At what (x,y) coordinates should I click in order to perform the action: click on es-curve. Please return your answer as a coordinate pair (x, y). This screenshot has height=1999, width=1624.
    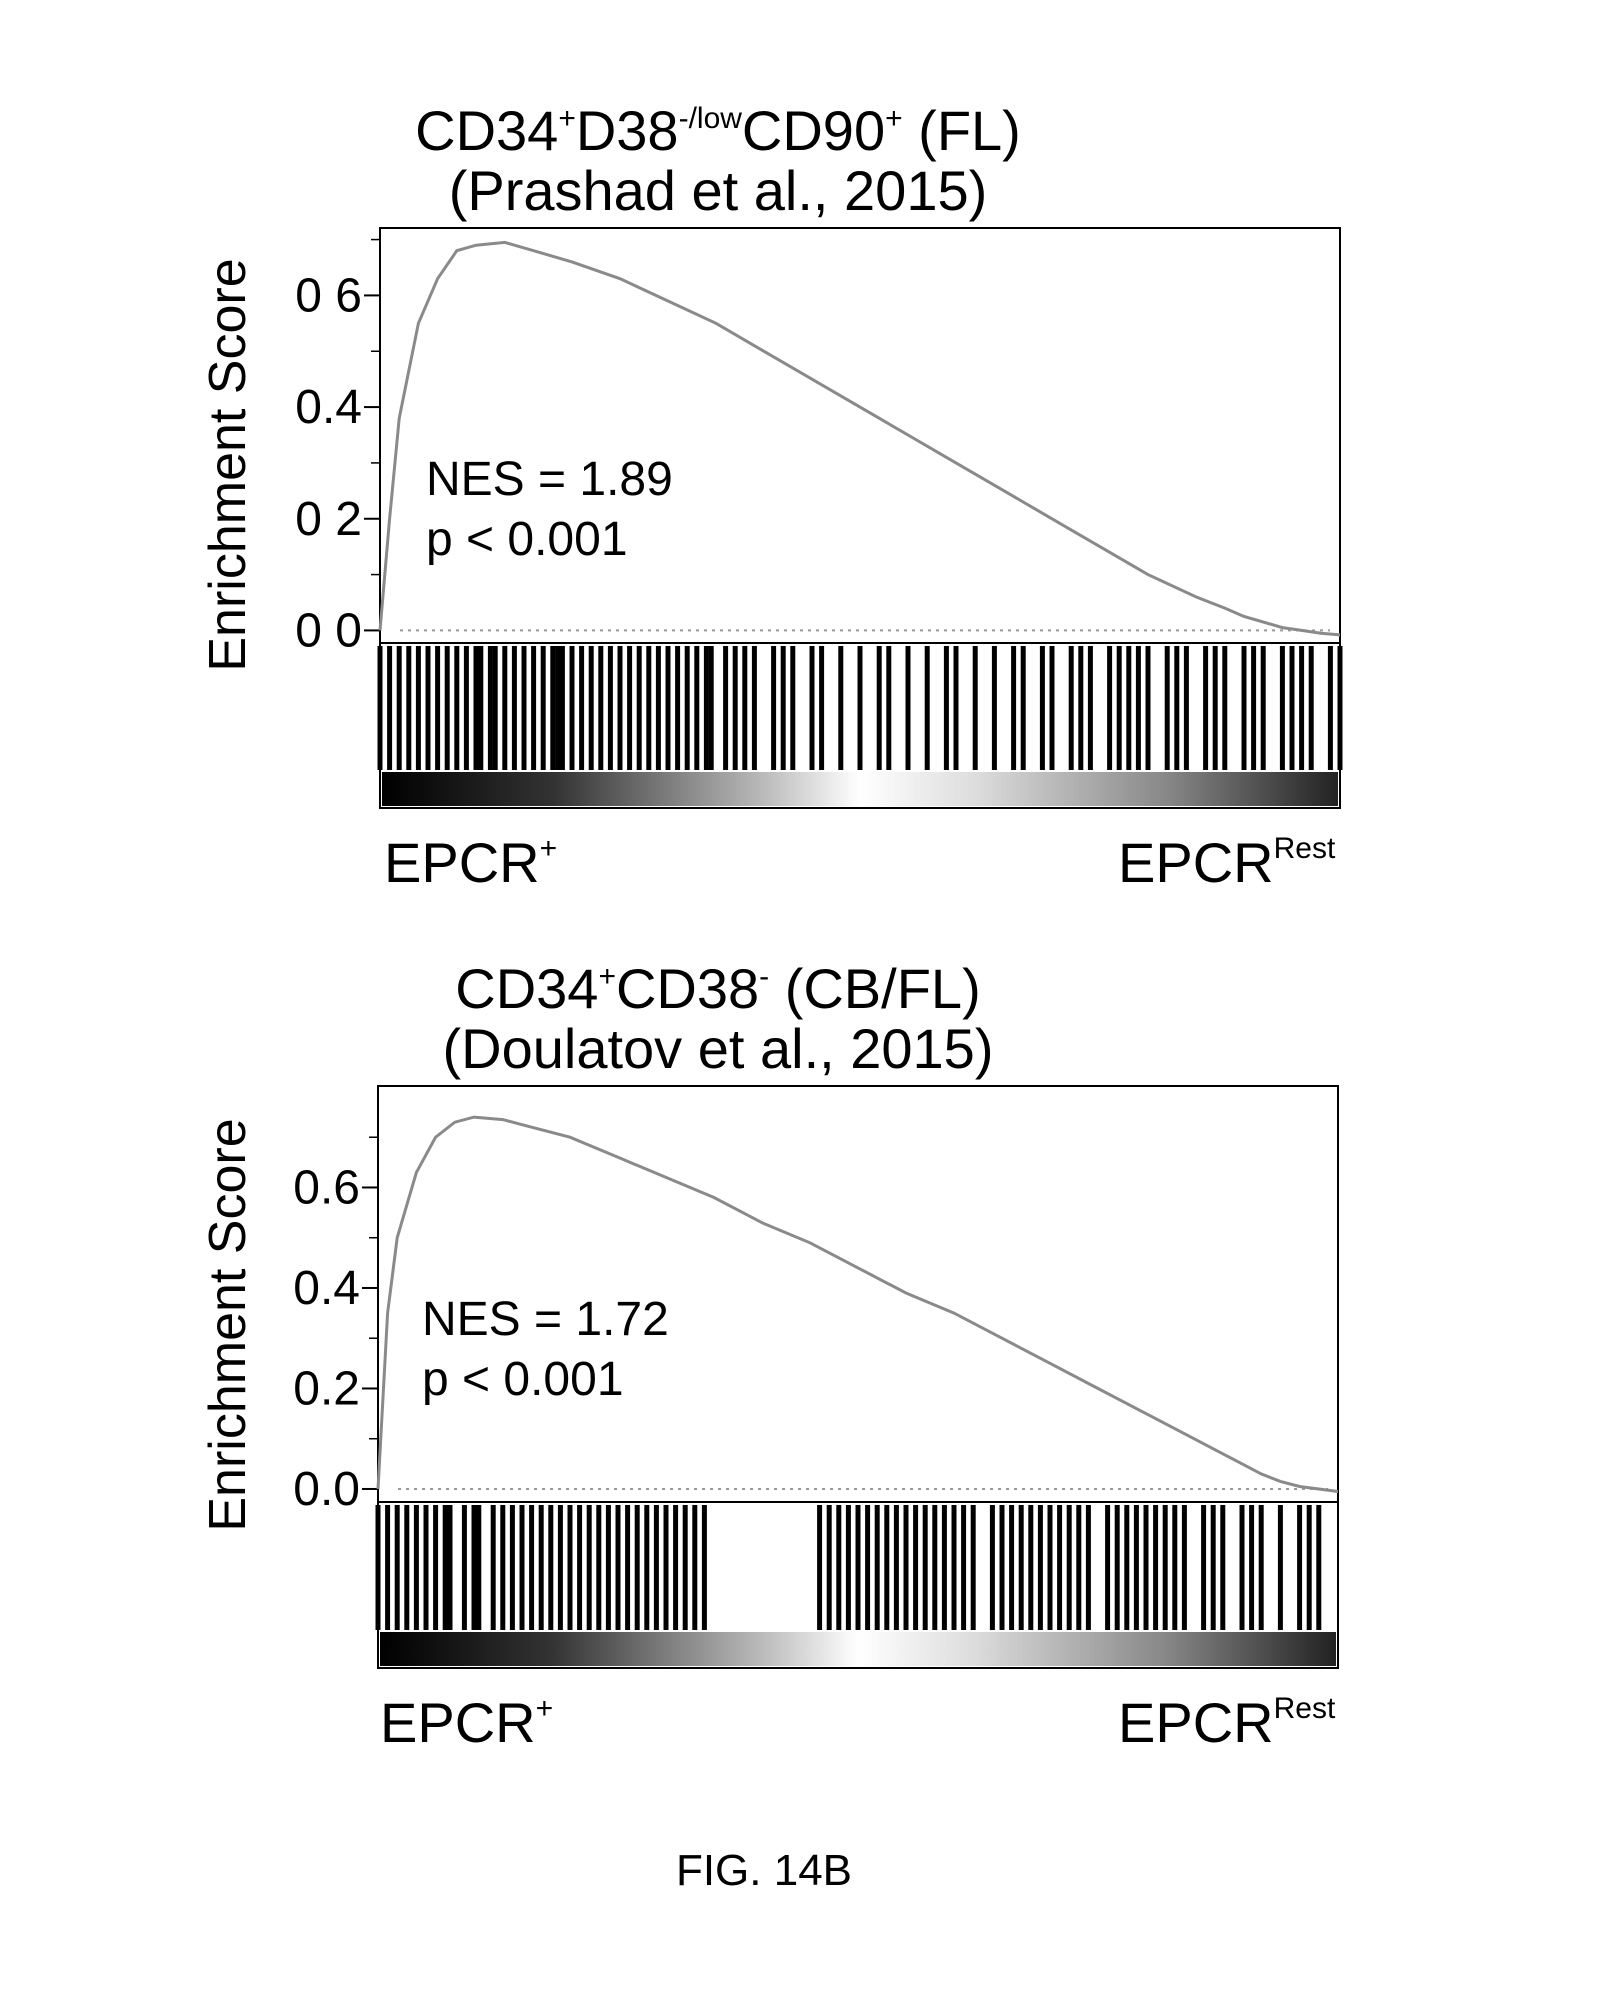
    Looking at the image, I should click on (860, 438).